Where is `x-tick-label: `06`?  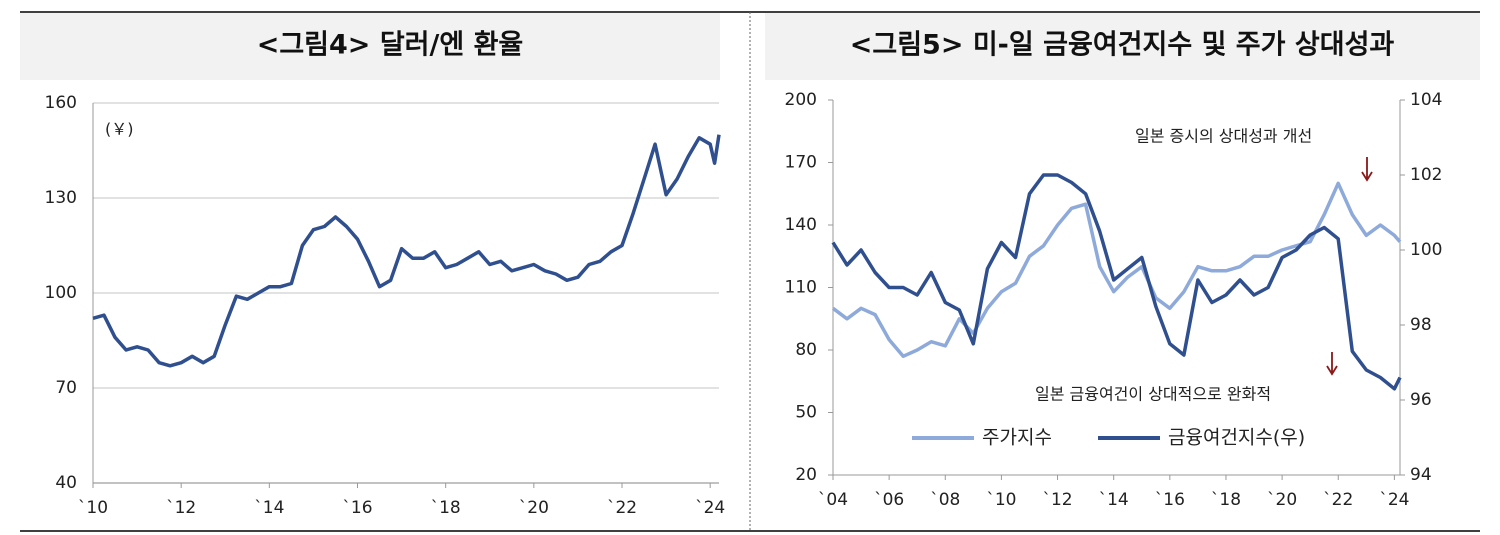
x-tick-label: `06 is located at coordinates (889, 500).